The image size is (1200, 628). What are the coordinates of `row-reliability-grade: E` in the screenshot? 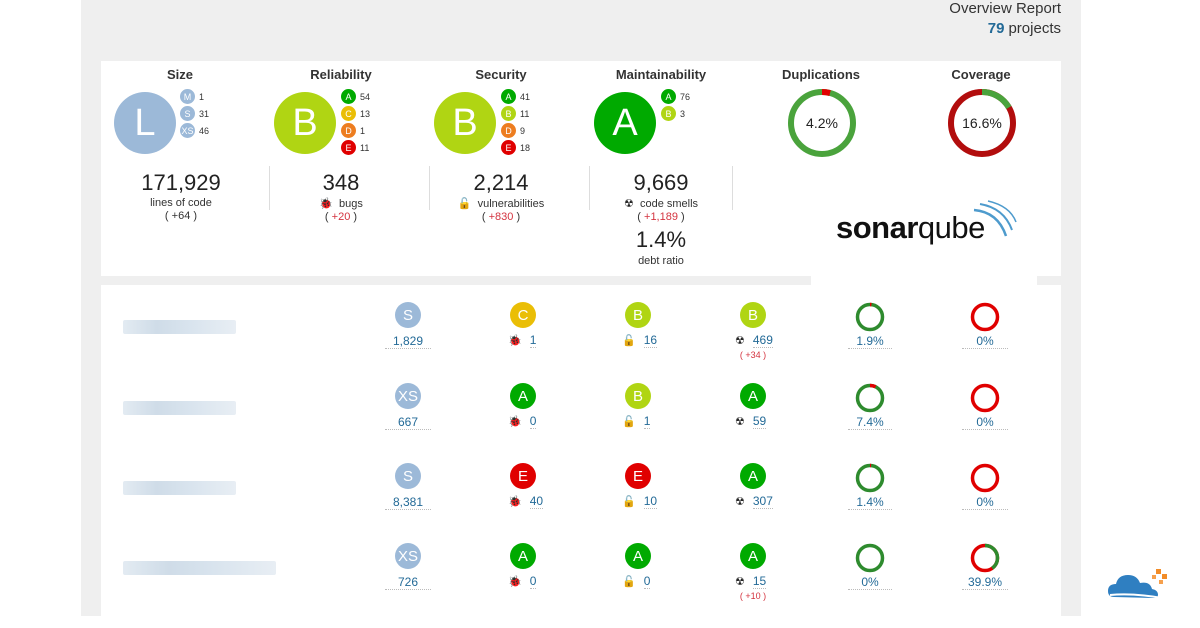 It's located at (523, 476).